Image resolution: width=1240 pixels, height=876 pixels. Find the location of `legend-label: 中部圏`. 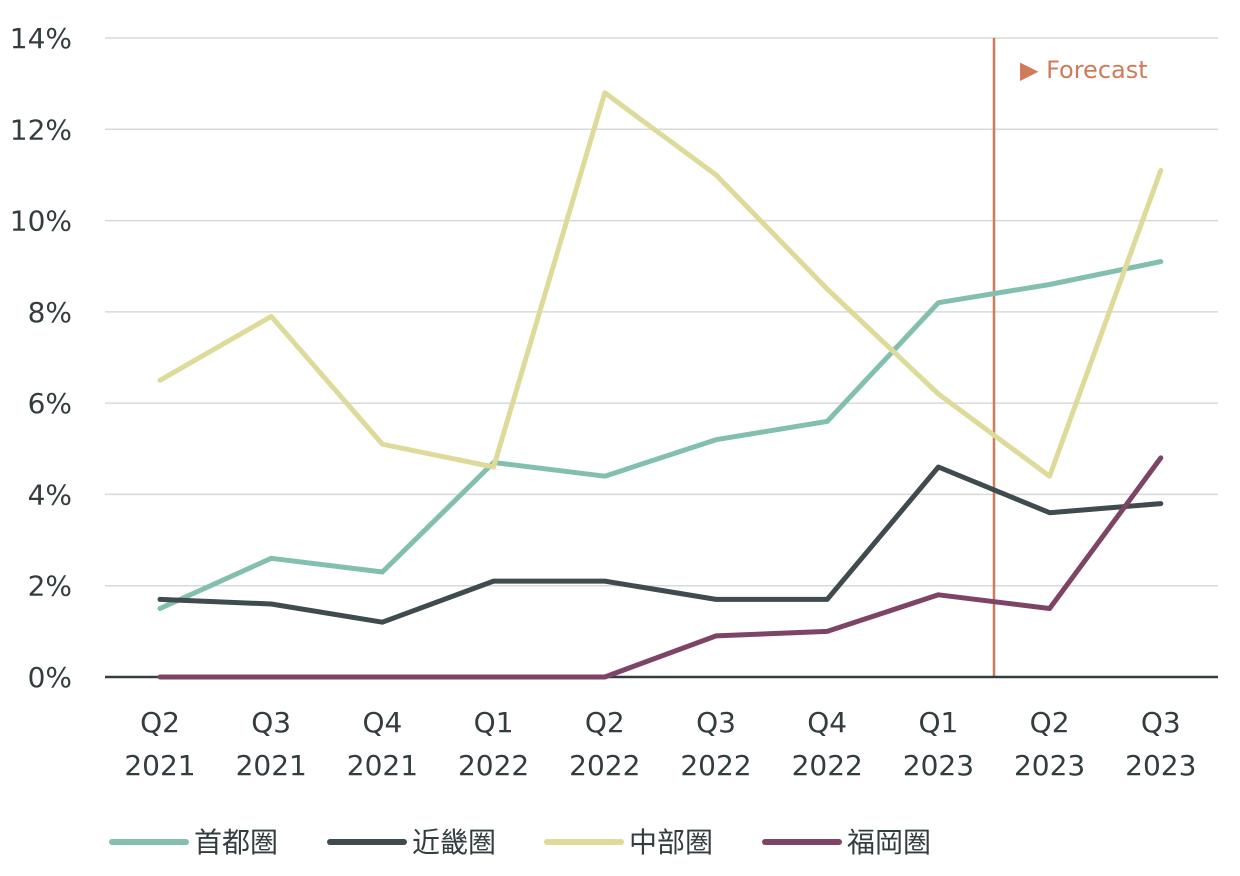

legend-label: 中部圏 is located at coordinates (671, 842).